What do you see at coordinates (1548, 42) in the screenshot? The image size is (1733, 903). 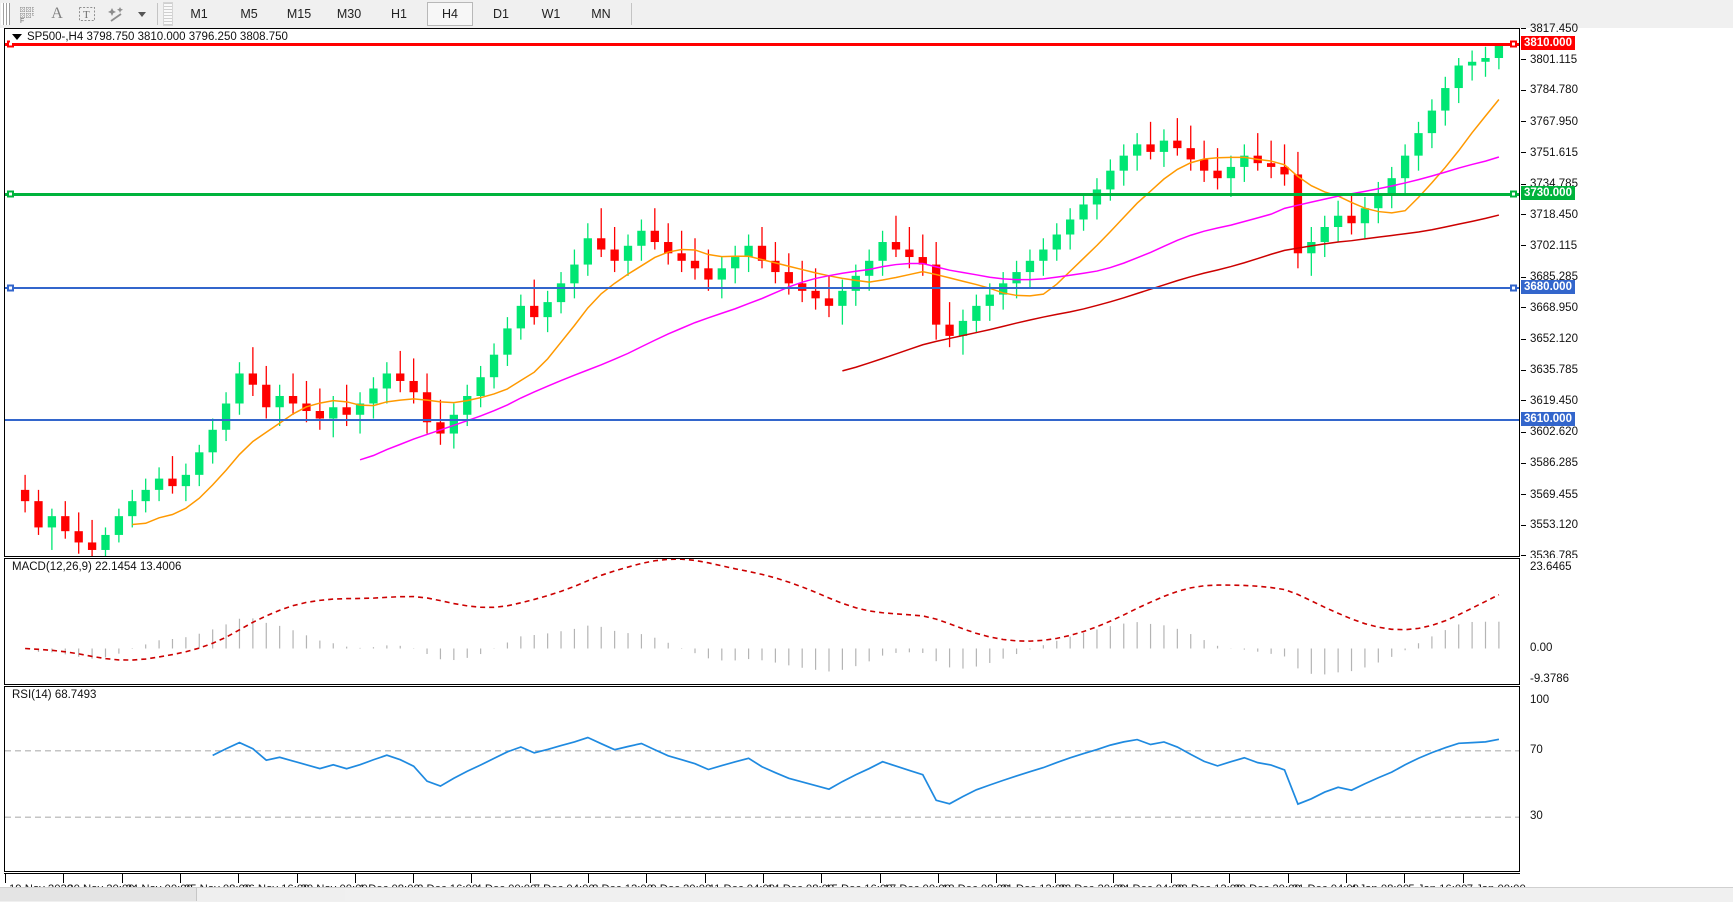 I see `level-badge-3810-000: 3810.000` at bounding box center [1548, 42].